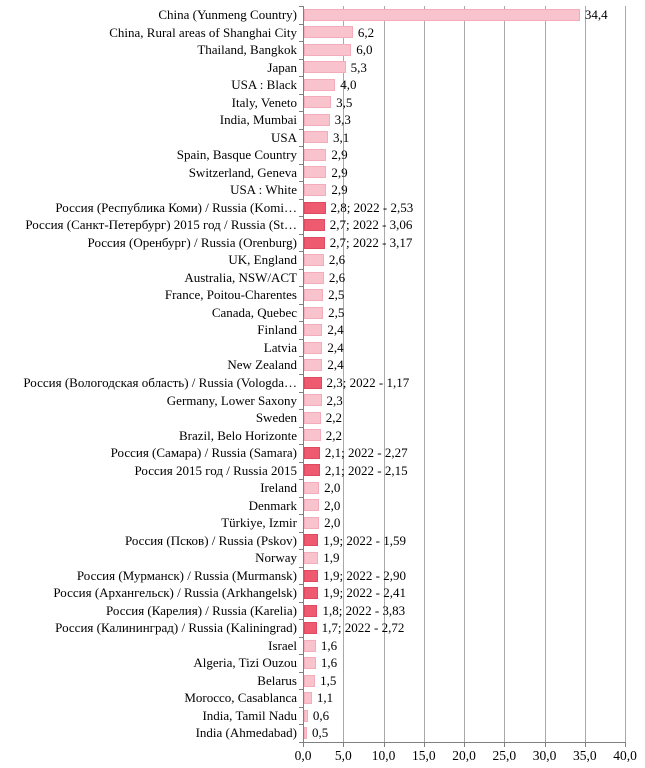  I want to click on value-label: 1,9; 2022 - 2,90, so click(364, 575).